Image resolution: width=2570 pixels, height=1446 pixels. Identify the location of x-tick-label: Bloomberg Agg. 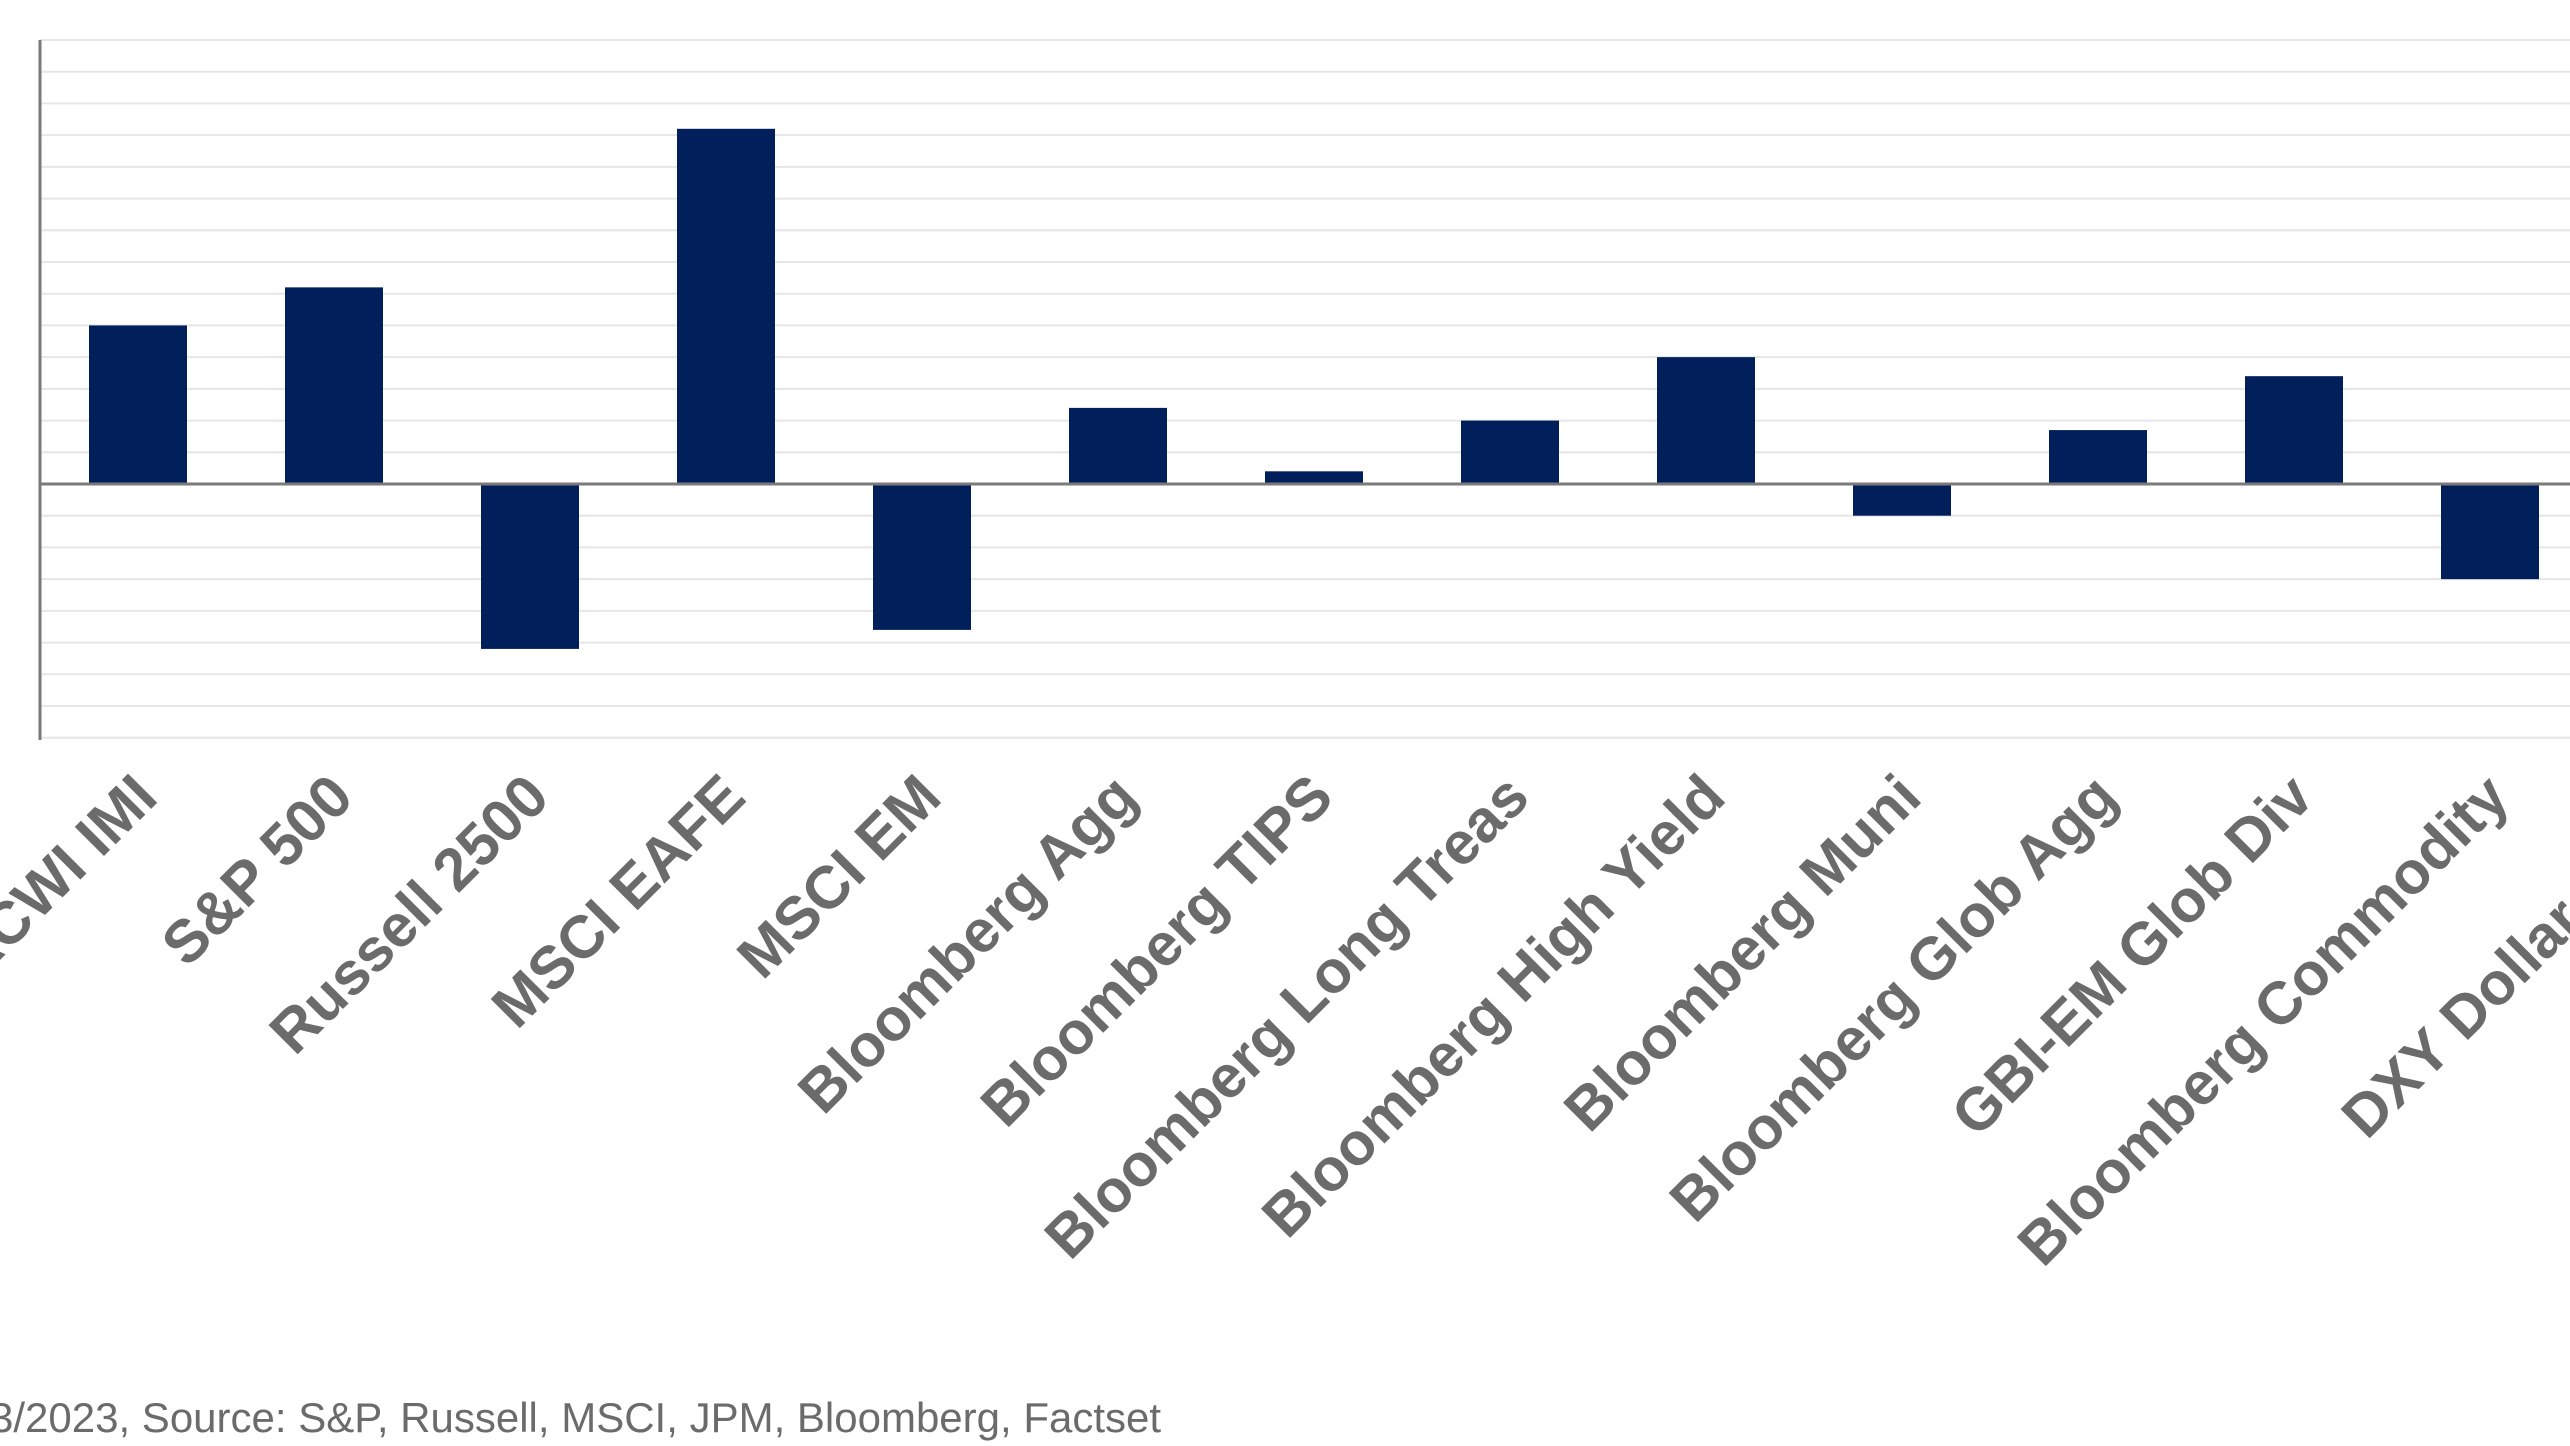
(967, 944).